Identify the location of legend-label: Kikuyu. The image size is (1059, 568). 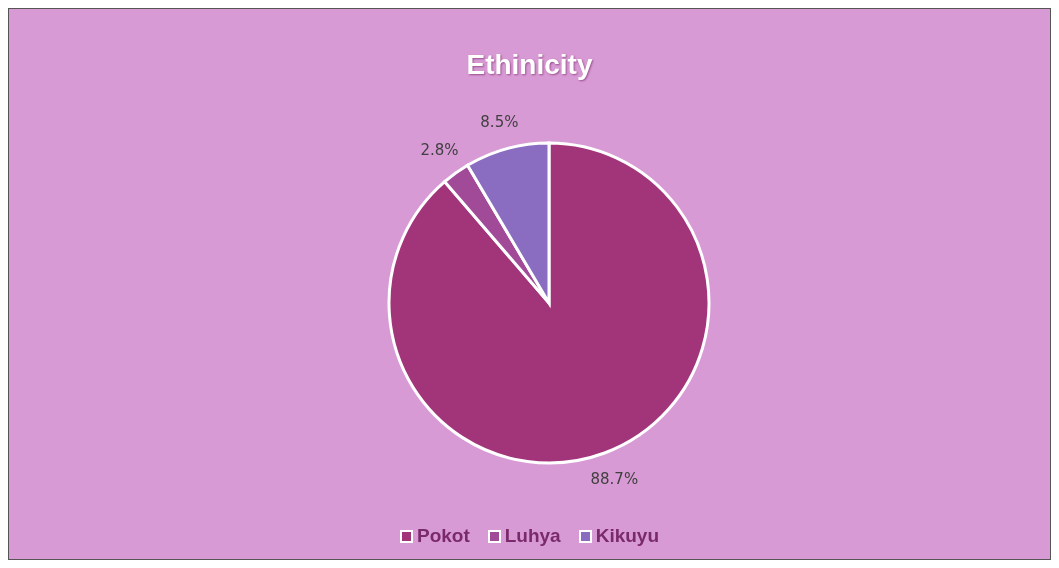
(627, 536).